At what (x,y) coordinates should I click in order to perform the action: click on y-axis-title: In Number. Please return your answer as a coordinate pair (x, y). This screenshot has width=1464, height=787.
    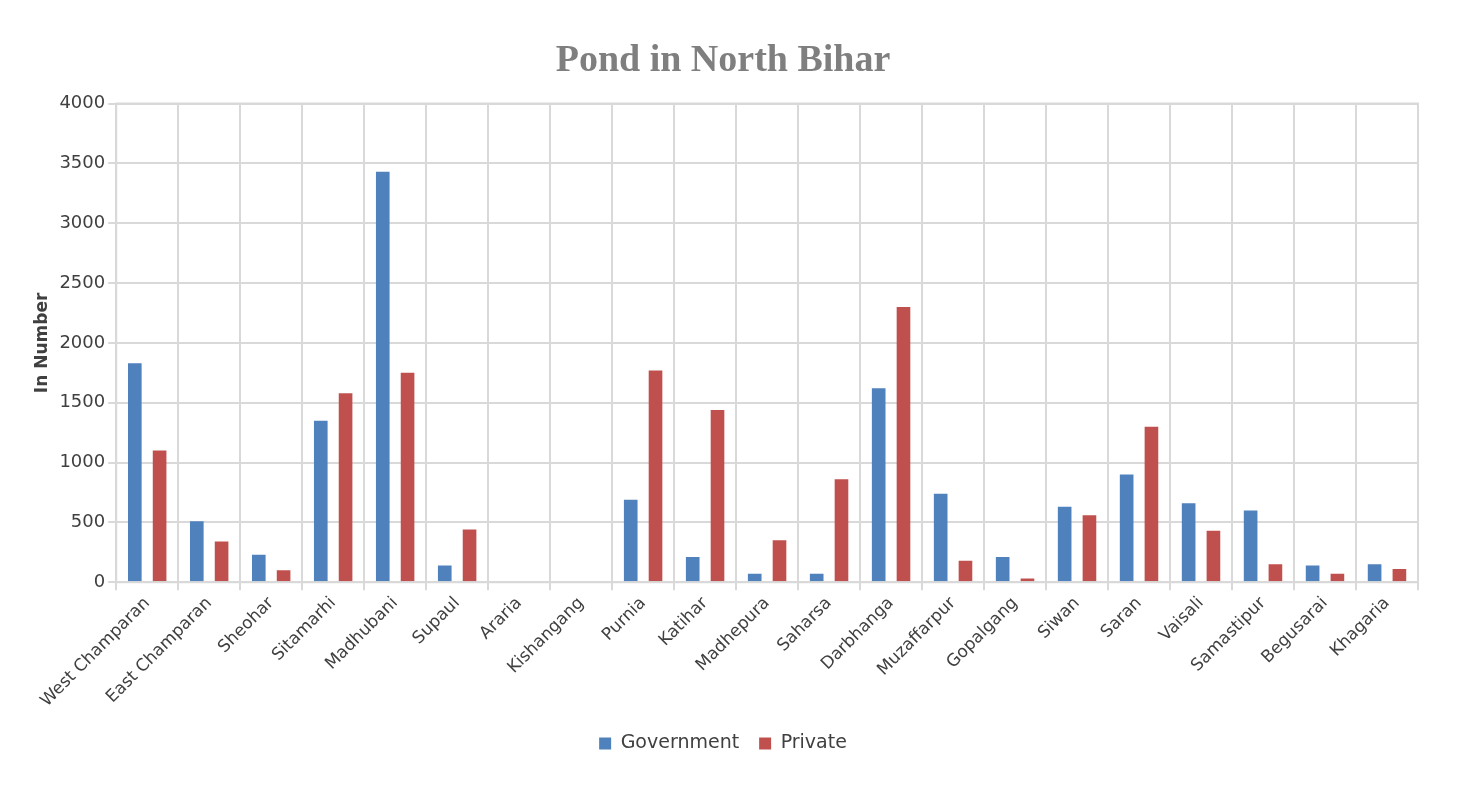
    Looking at the image, I should click on (40, 343).